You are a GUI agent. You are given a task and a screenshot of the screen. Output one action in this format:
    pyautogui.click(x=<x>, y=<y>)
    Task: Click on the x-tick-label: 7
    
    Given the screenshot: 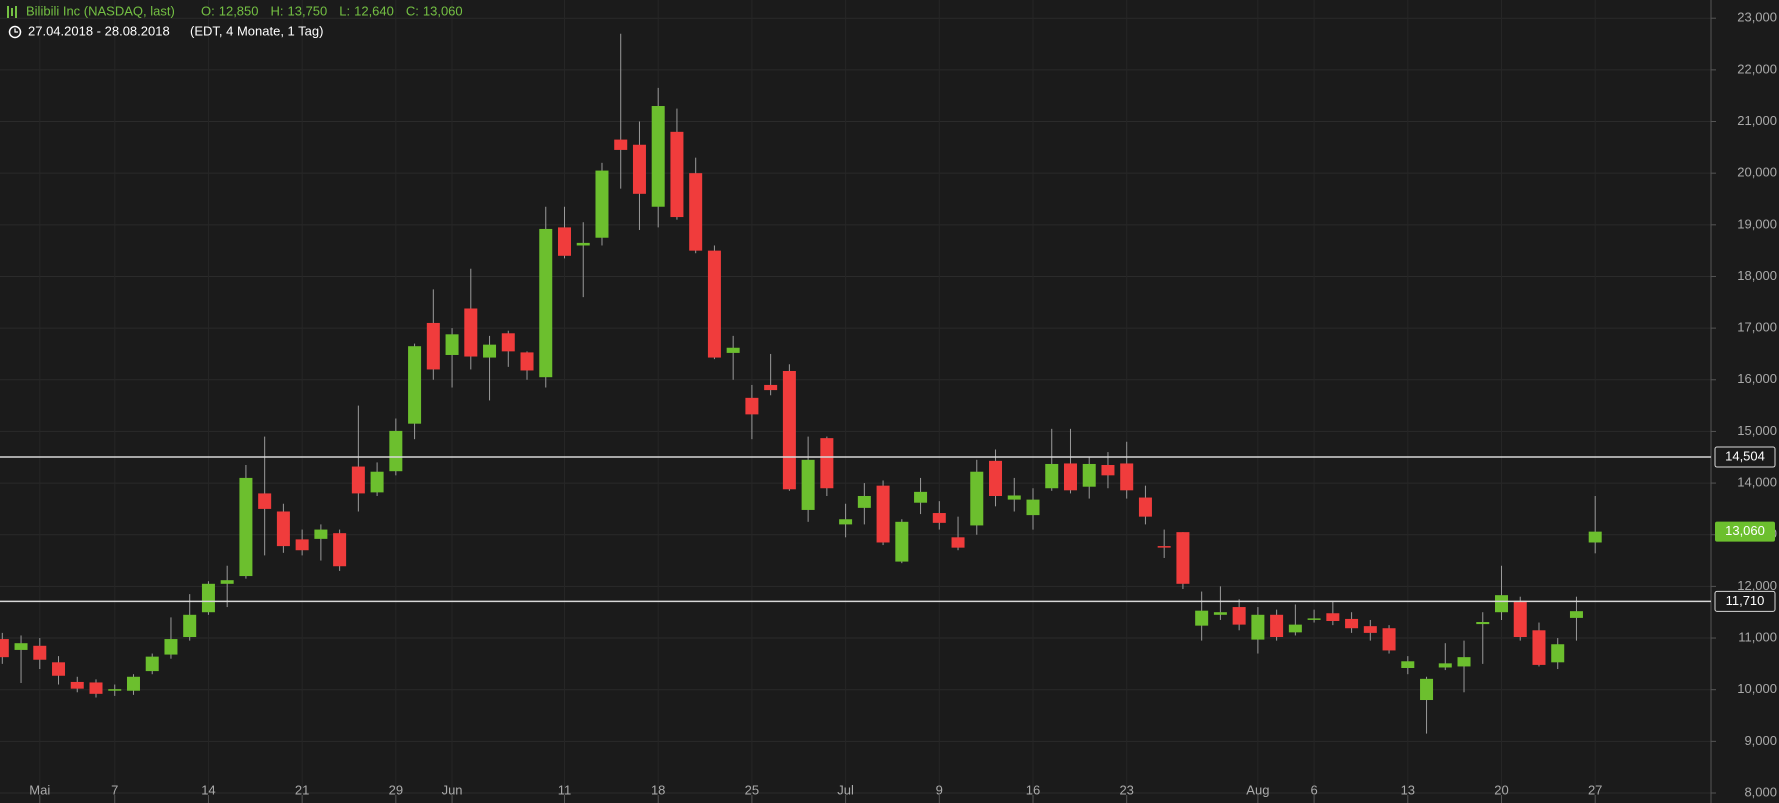 What is the action you would take?
    pyautogui.click(x=114, y=789)
    